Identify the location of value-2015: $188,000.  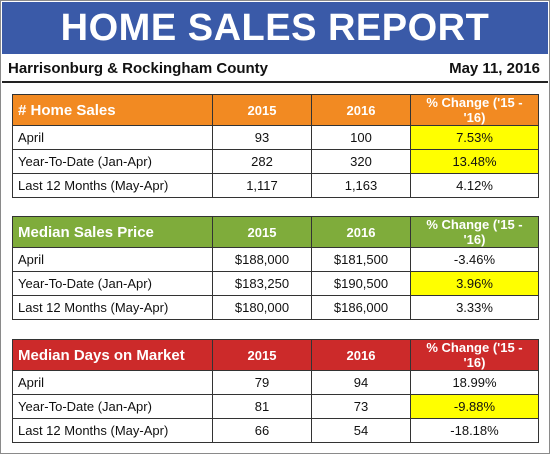
(262, 259).